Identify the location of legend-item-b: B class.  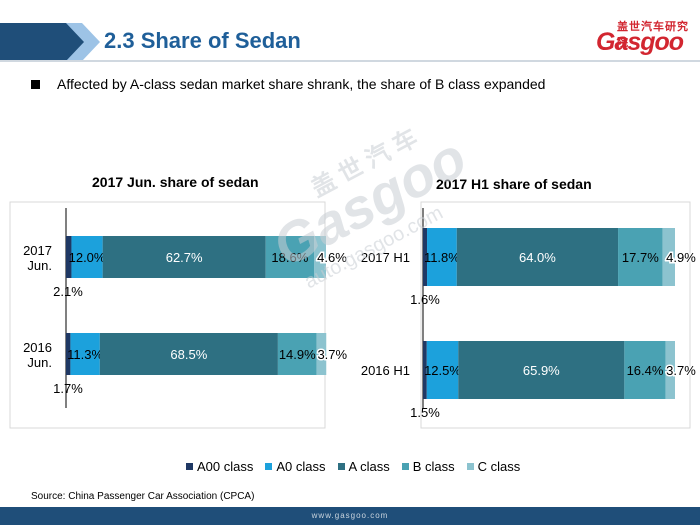
(428, 466).